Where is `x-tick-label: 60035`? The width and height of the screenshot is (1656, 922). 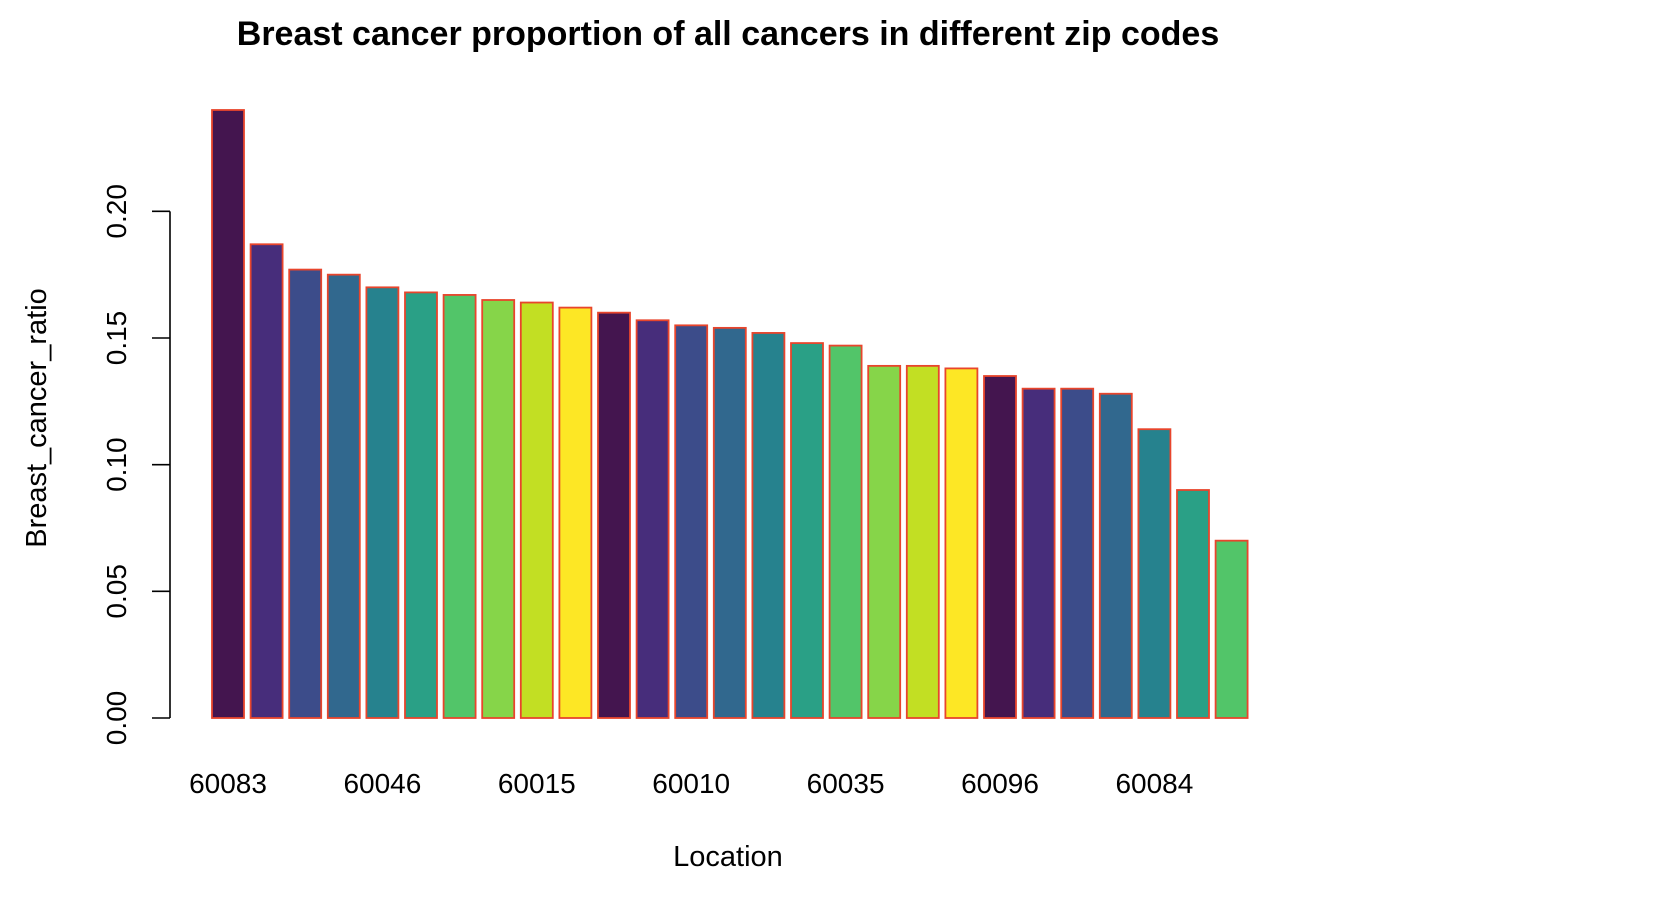 x-tick-label: 60035 is located at coordinates (846, 783).